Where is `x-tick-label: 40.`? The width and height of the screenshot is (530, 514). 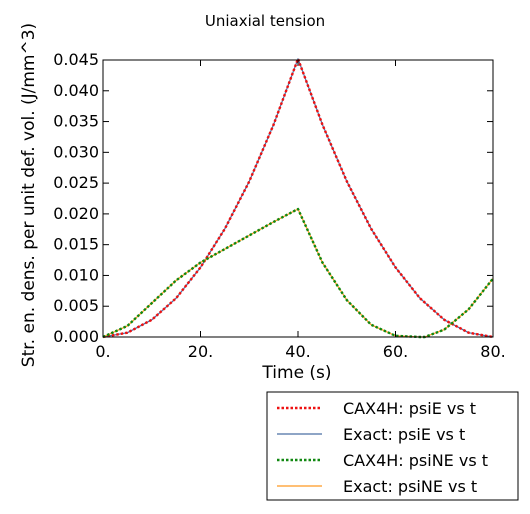 x-tick-label: 40. is located at coordinates (297, 351).